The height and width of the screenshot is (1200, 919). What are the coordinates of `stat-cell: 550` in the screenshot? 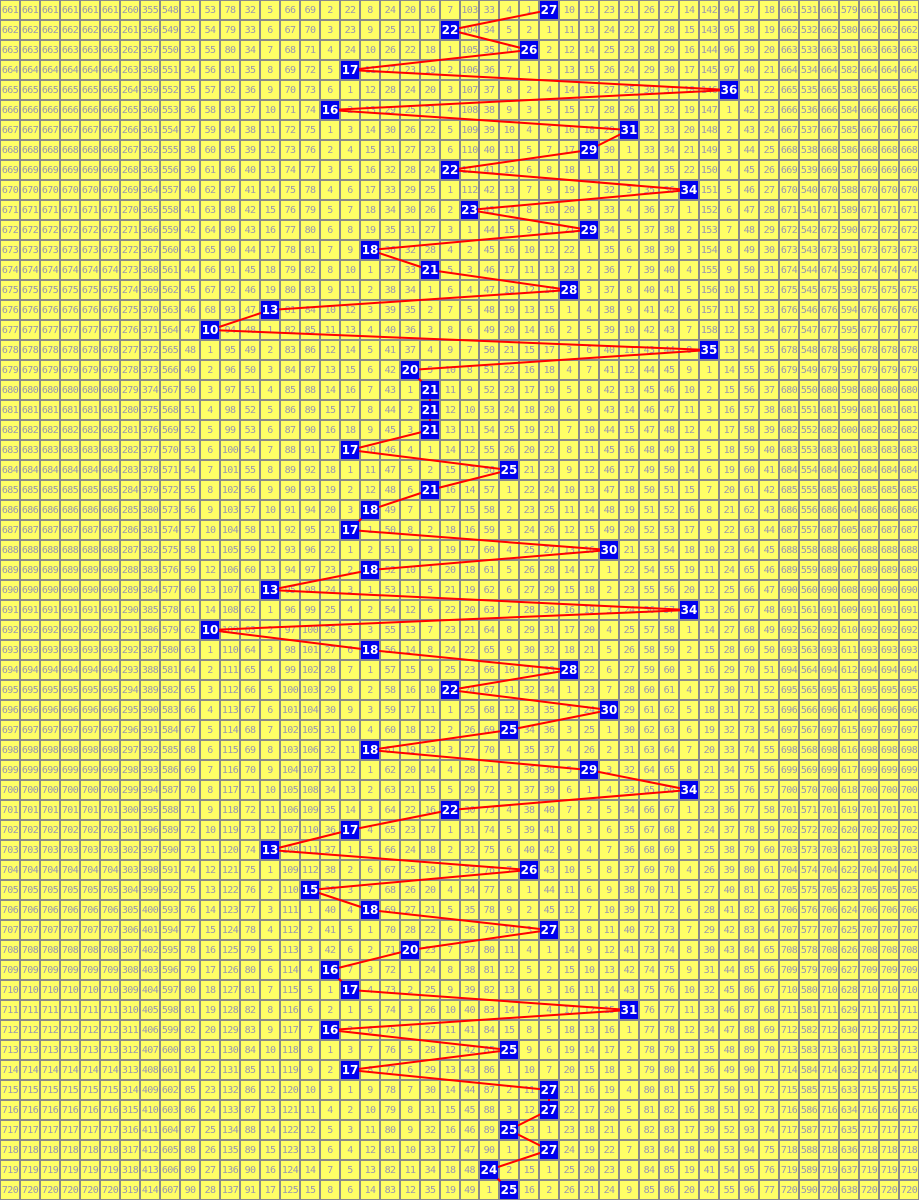 It's located at (809, 390).